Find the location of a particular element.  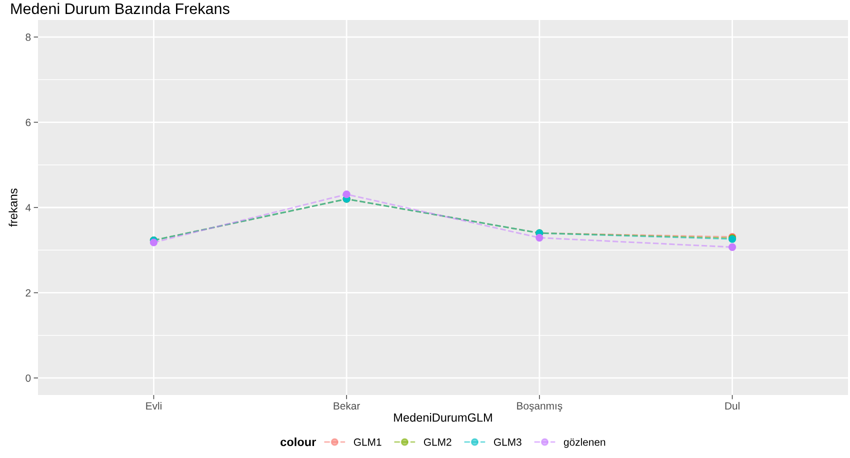

y-tick-label: 6 is located at coordinates (28, 122).